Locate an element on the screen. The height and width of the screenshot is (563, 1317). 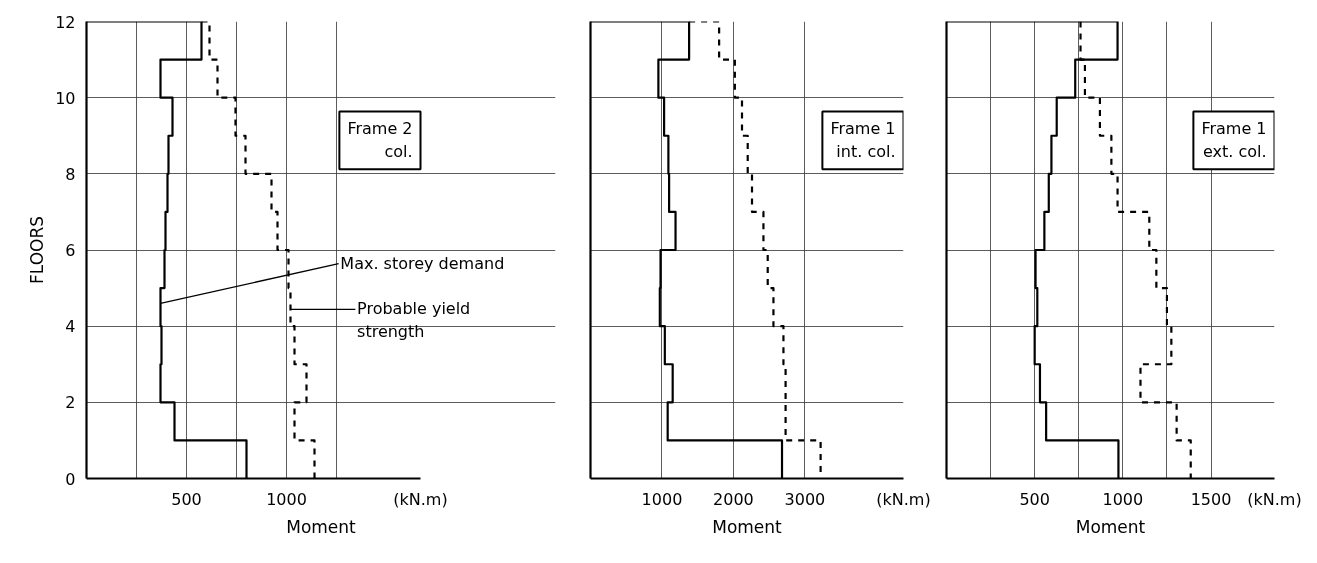
y-tick-label: 4 is located at coordinates (70, 327).